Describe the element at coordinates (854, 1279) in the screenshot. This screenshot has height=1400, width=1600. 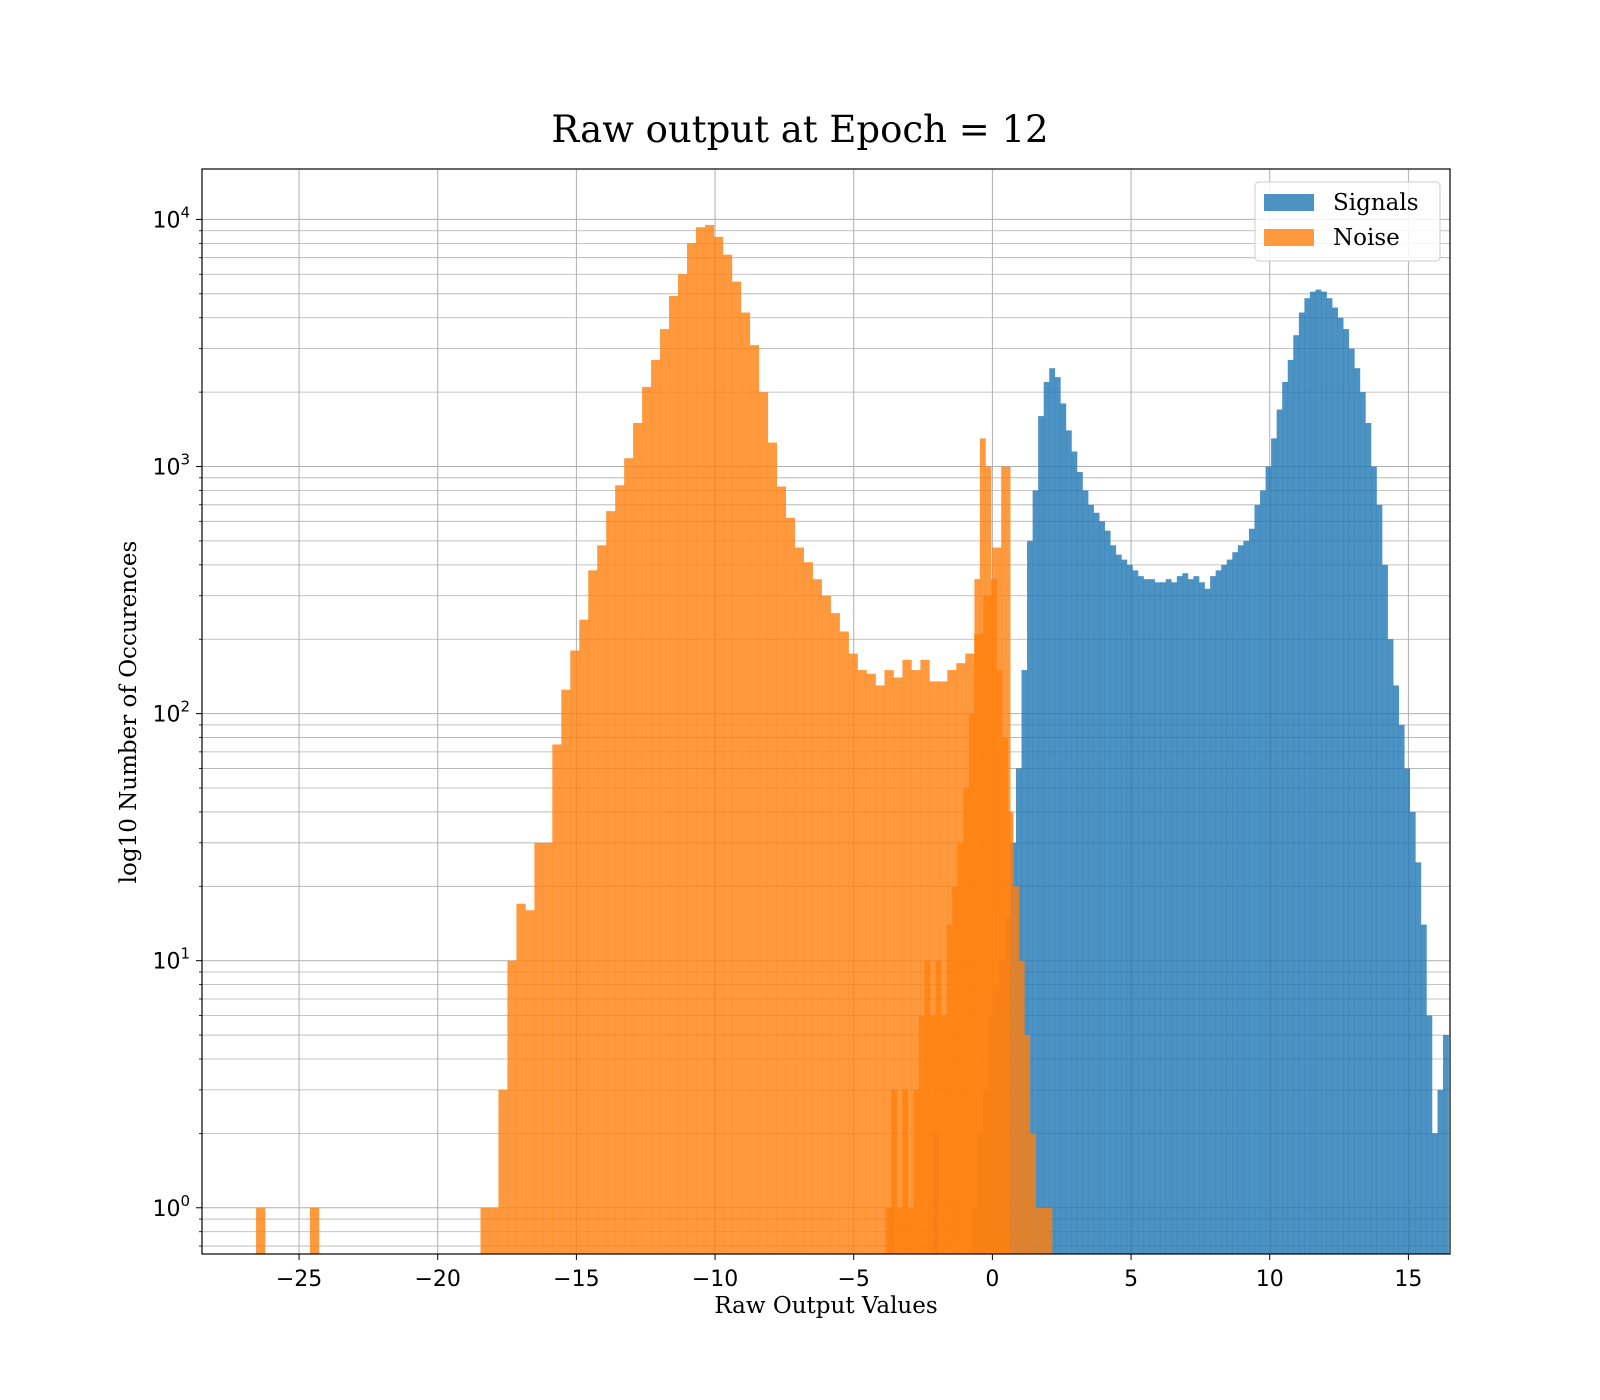
I see `x-tick-label: −5` at that location.